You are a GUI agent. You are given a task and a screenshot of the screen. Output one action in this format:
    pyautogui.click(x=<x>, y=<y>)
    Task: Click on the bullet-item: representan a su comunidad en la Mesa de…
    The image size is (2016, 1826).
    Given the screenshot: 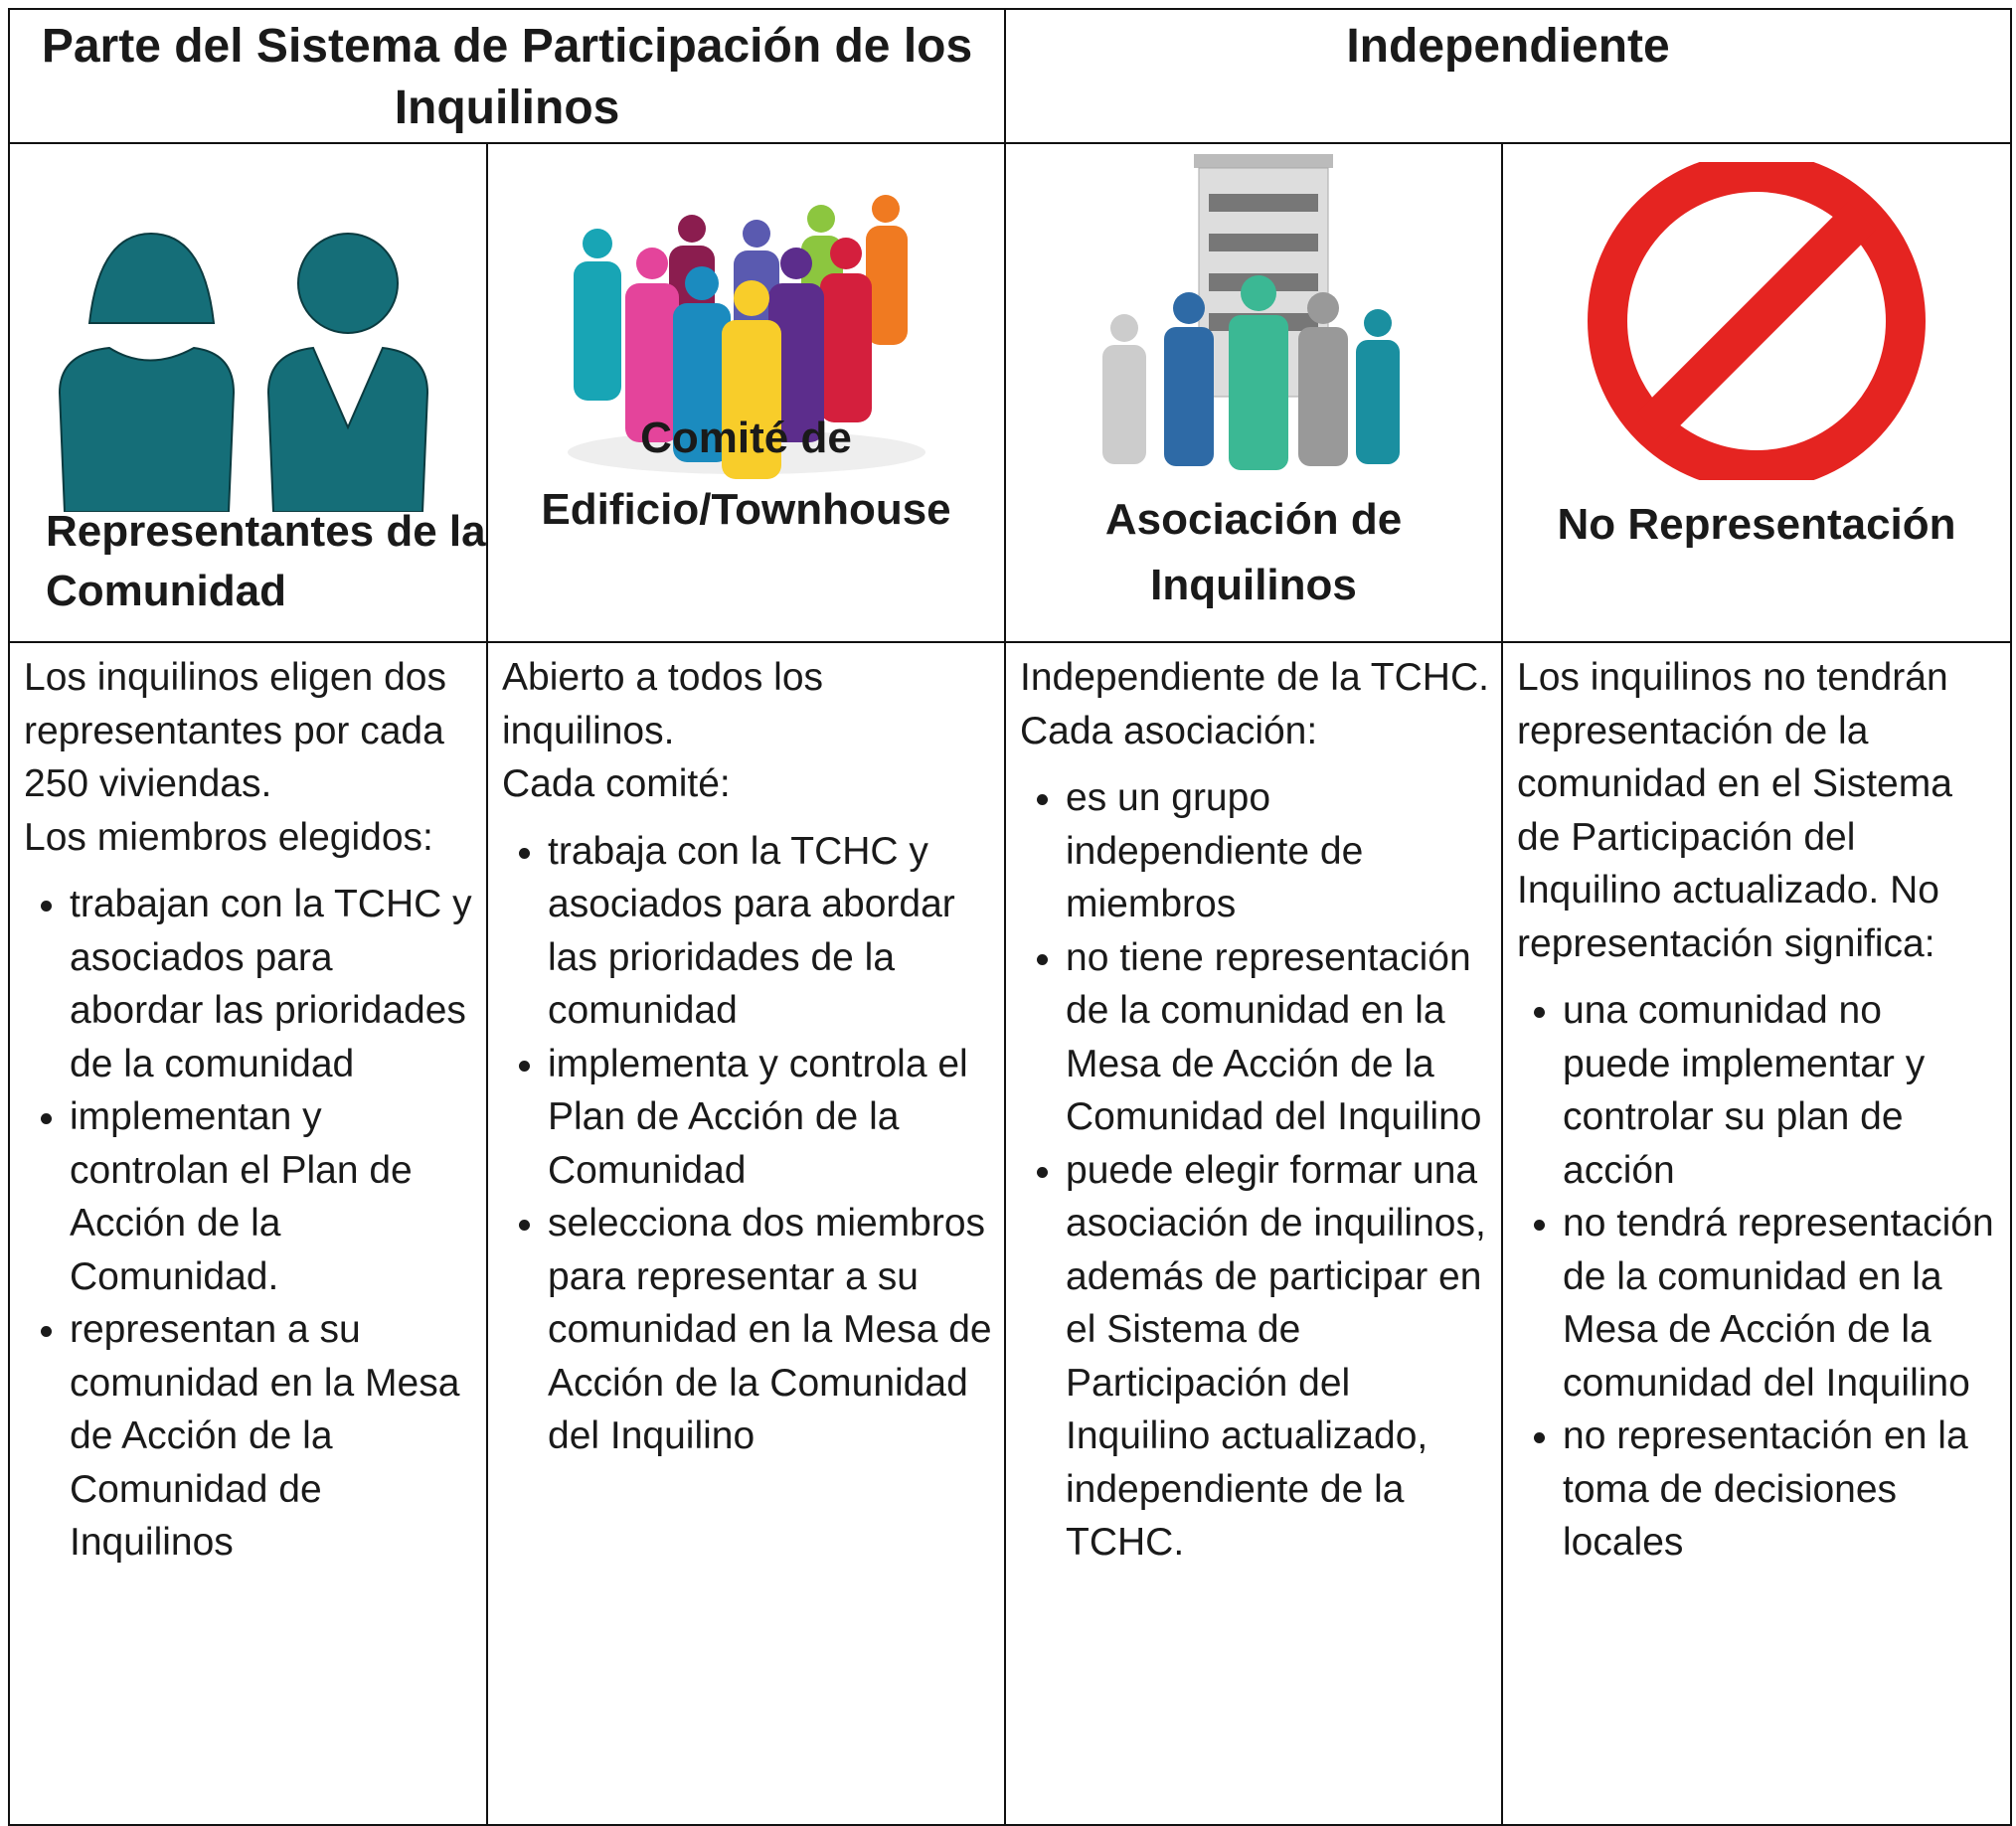 What is the action you would take?
    pyautogui.click(x=272, y=1437)
    